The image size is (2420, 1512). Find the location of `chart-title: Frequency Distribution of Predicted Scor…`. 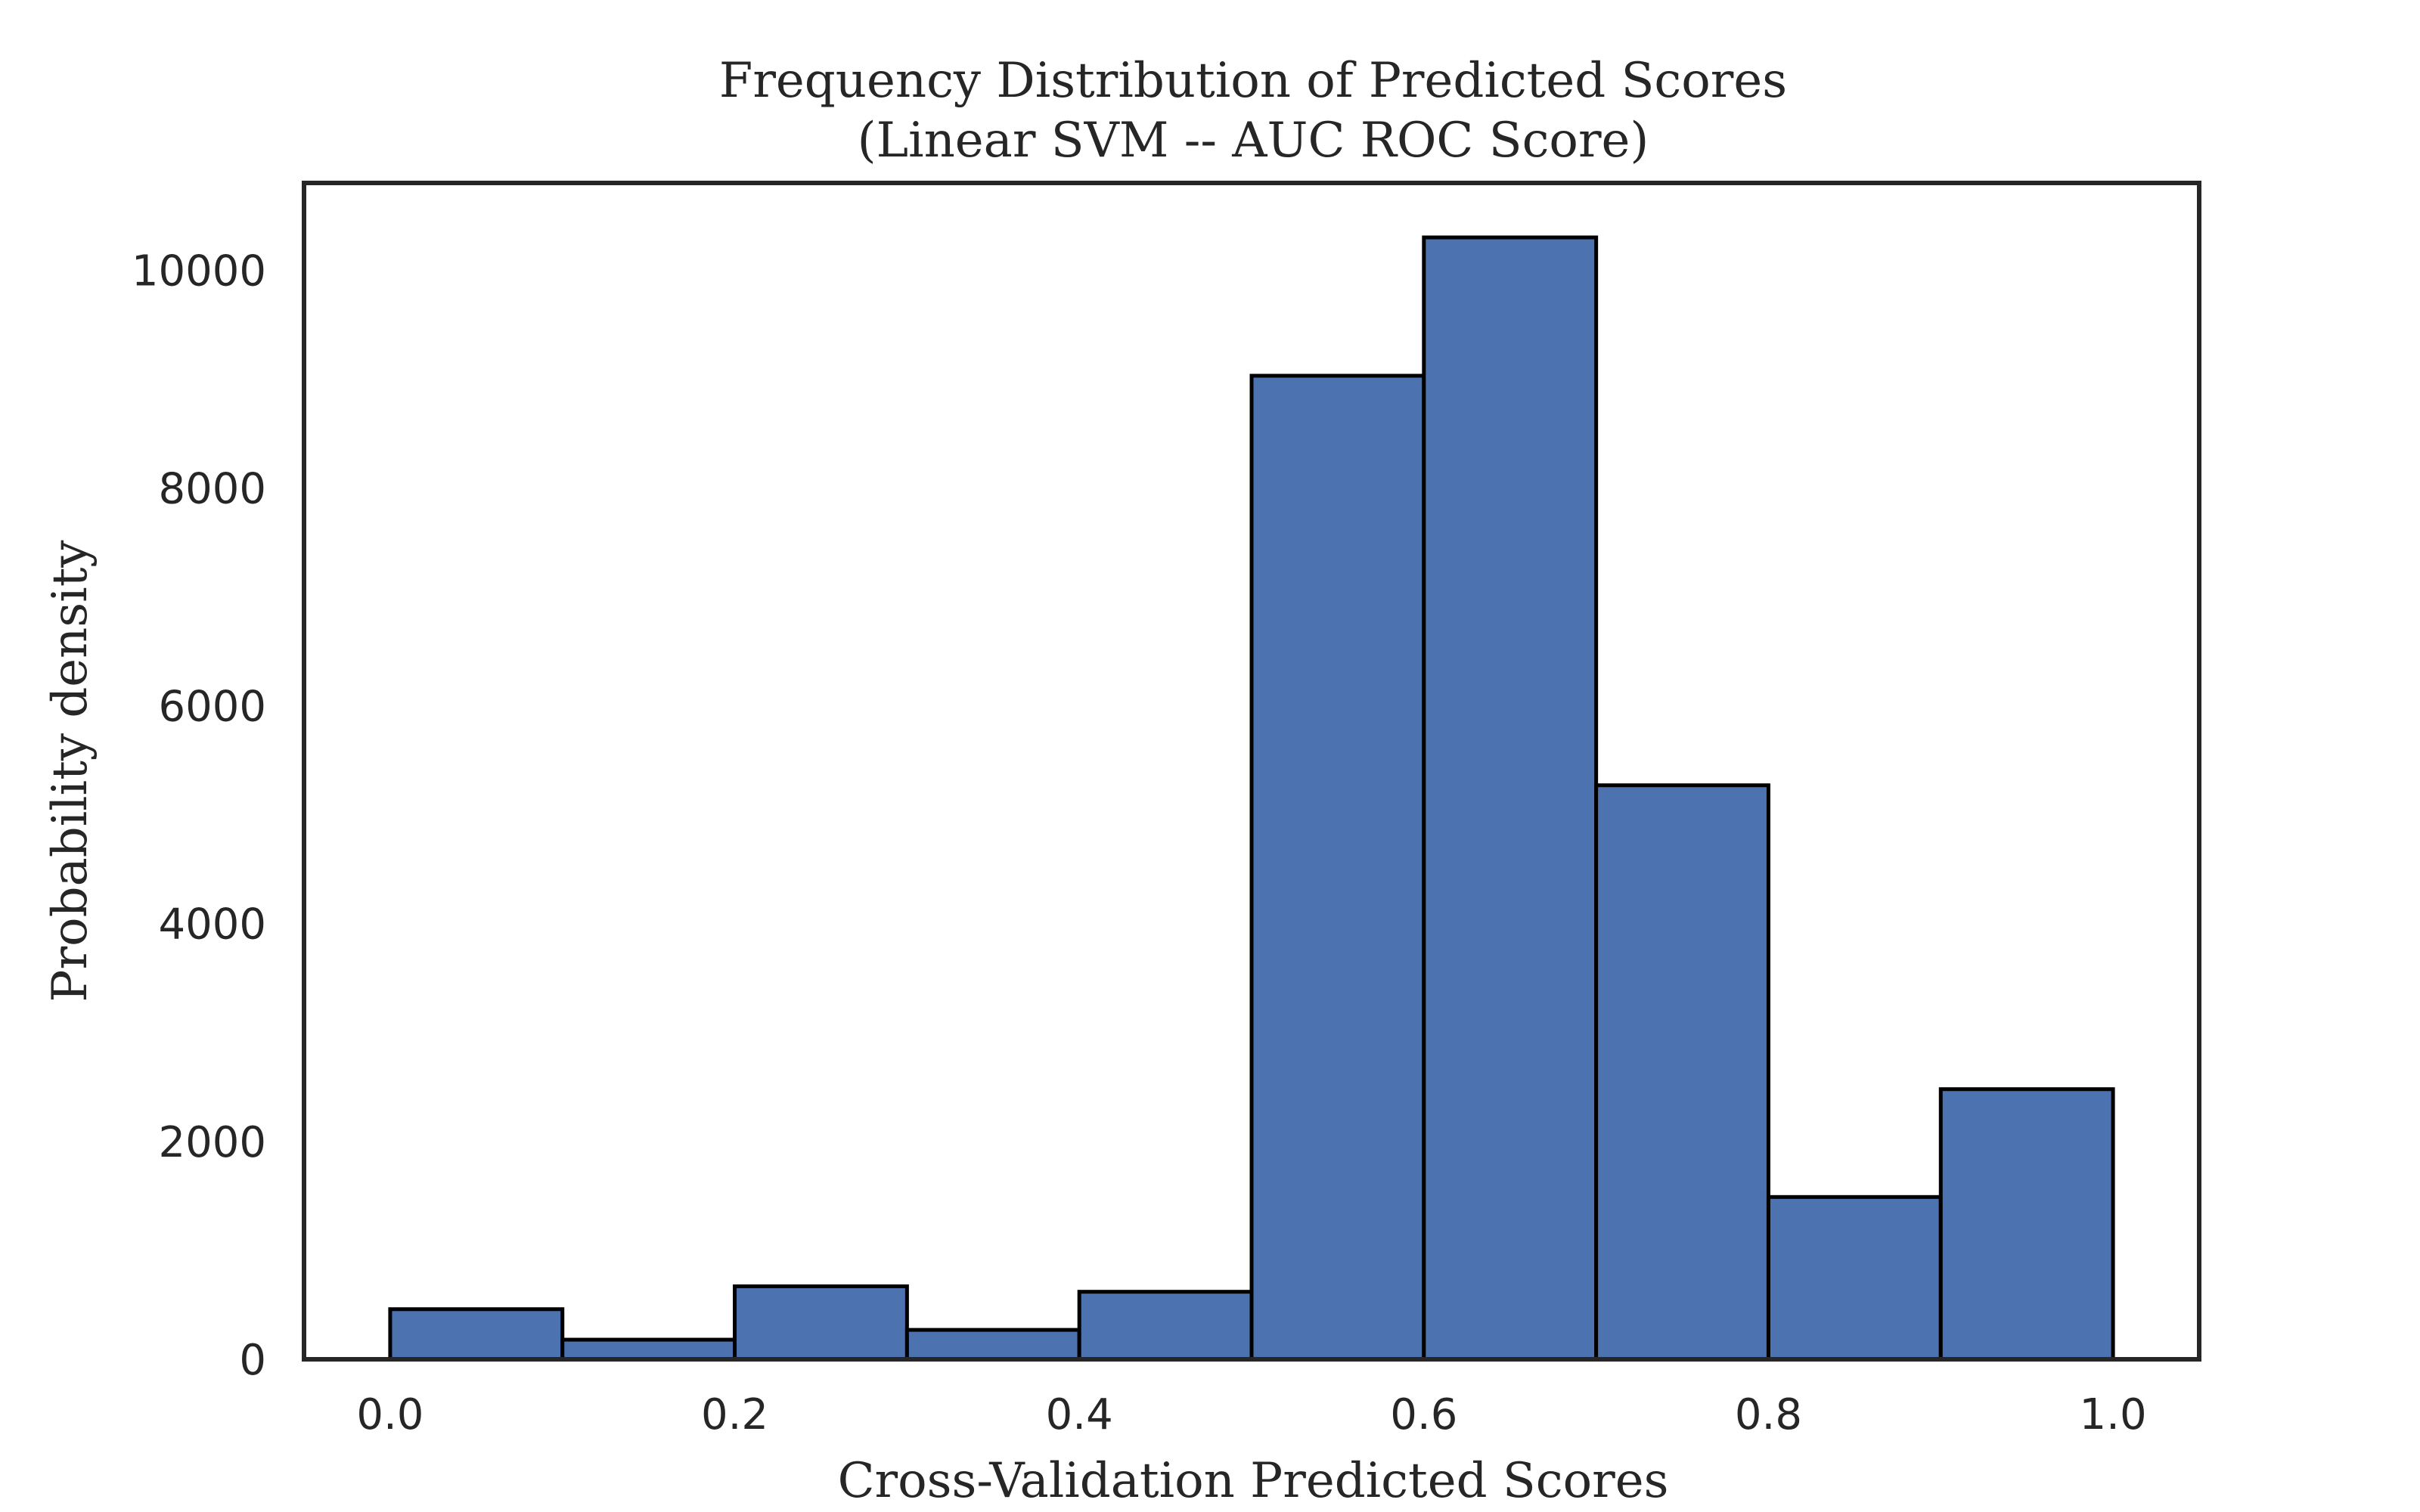

chart-title: Frequency Distribution of Predicted Scor… is located at coordinates (1253, 81).